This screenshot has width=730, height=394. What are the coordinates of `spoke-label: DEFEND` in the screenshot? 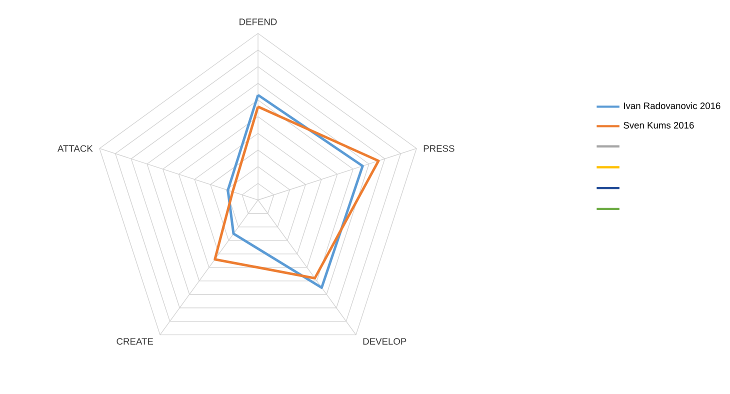 It's located at (258, 22).